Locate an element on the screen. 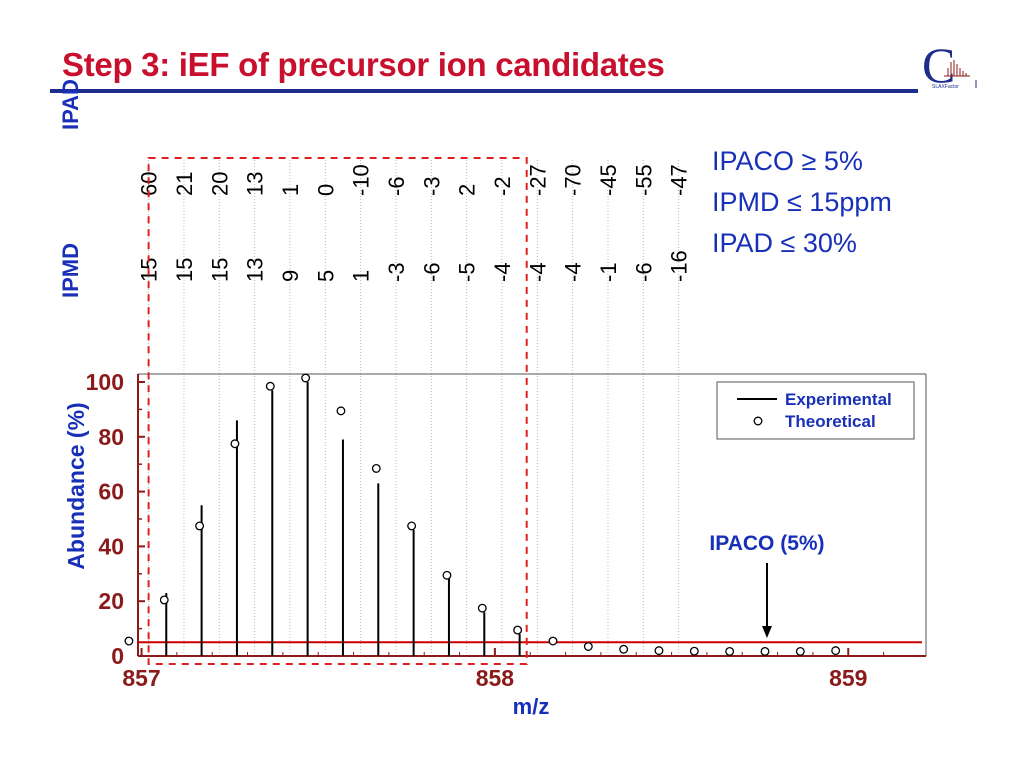  table-value-ipad: -27 is located at coordinates (537, 180).